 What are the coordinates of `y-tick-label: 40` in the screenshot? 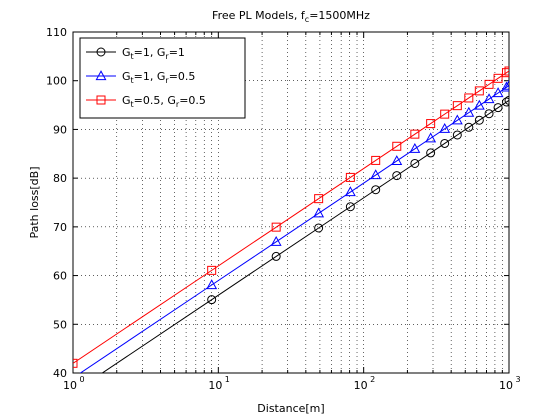 It's located at (60, 373).